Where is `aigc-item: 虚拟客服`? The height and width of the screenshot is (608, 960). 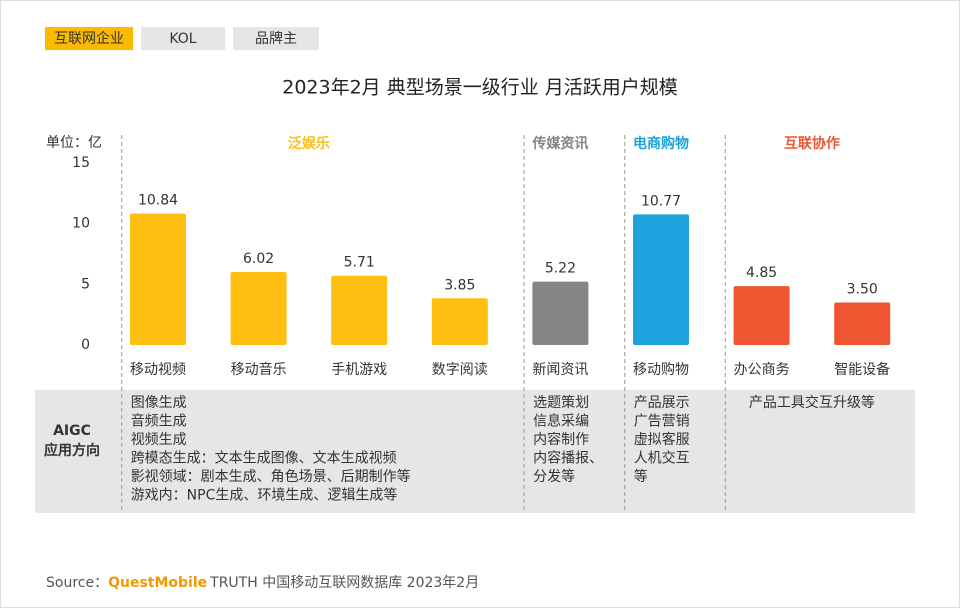
aigc-item: 虚拟客服 is located at coordinates (662, 439).